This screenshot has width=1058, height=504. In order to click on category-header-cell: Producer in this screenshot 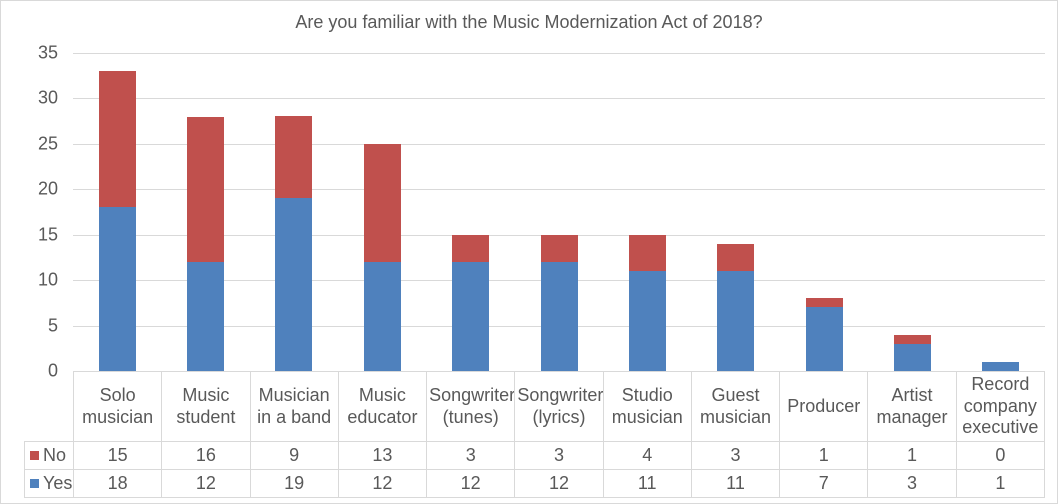, I will do `click(824, 406)`.